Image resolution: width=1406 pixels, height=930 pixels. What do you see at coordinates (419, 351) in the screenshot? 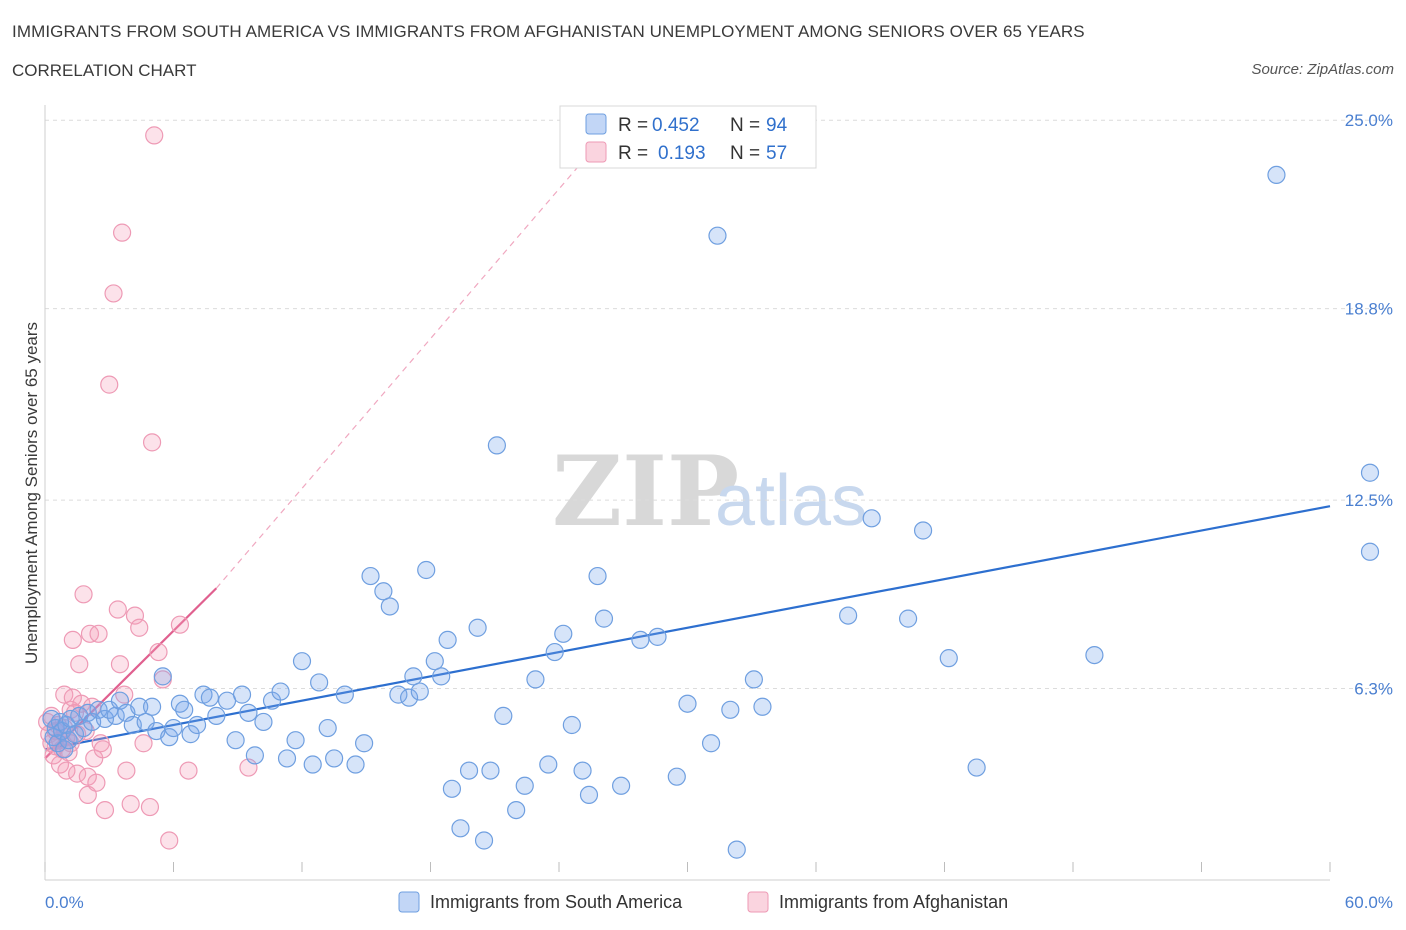
I see `trend-line-afghanistan-extension` at bounding box center [419, 351].